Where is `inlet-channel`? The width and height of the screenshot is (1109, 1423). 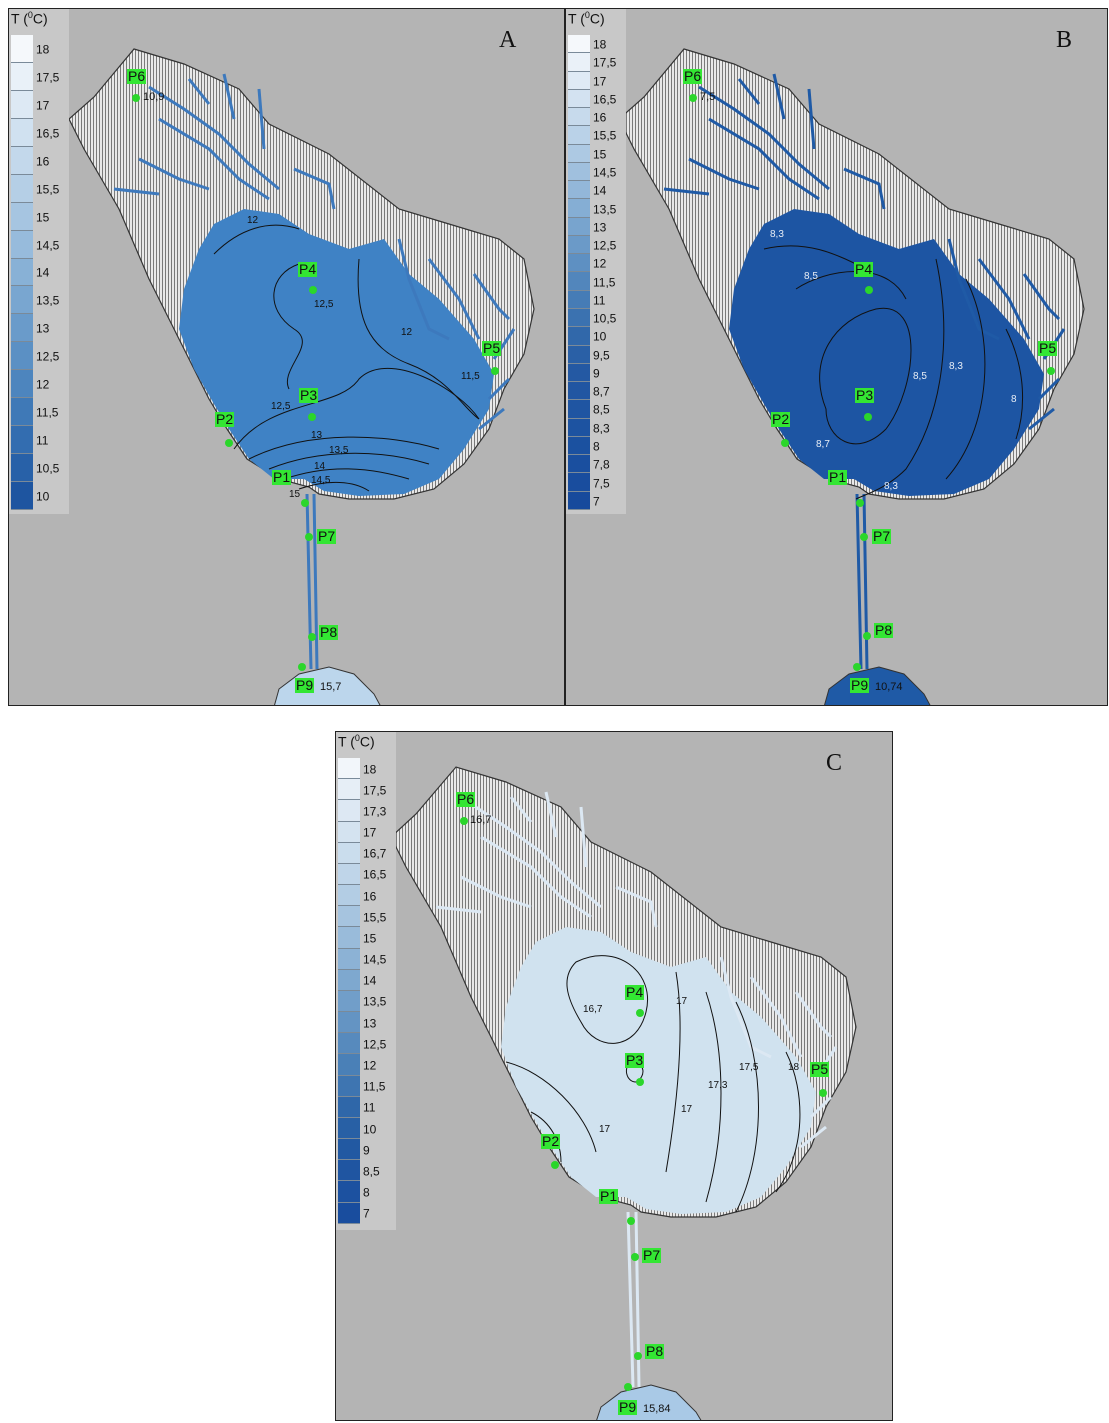
inlet-channel is located at coordinates (633, 1299).